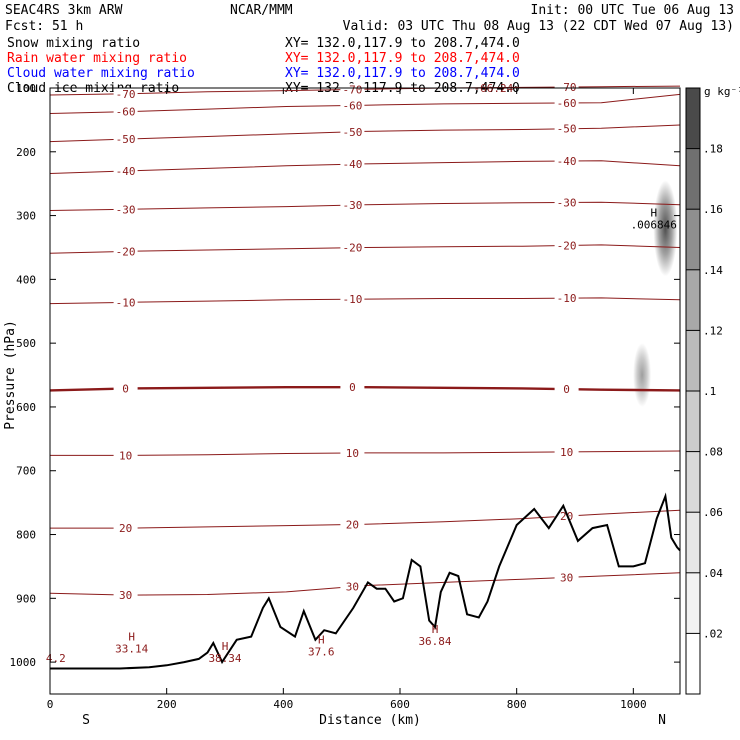 The width and height of the screenshot is (740, 740). What do you see at coordinates (713, 633) in the screenshot?
I see `colorbar-tick-label: .02` at bounding box center [713, 633].